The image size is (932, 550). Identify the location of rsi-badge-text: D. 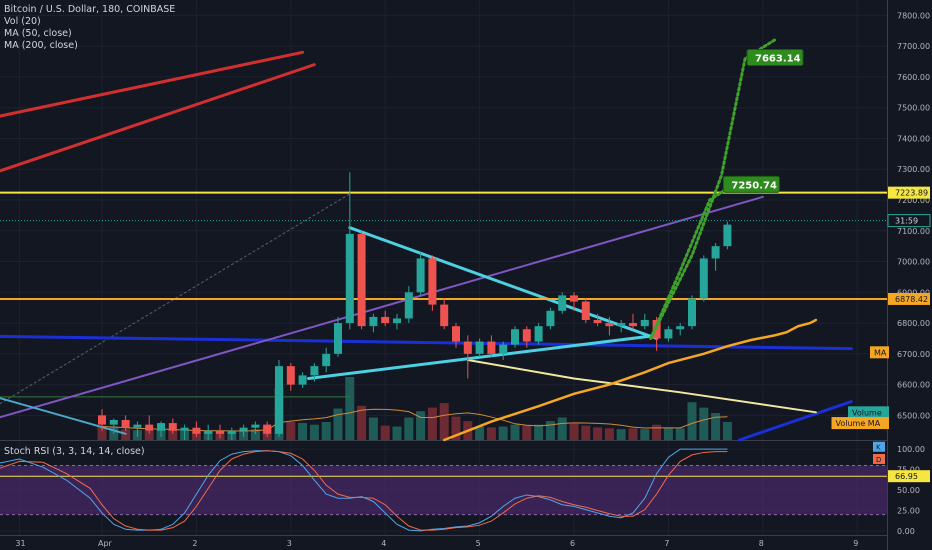
(878, 460).